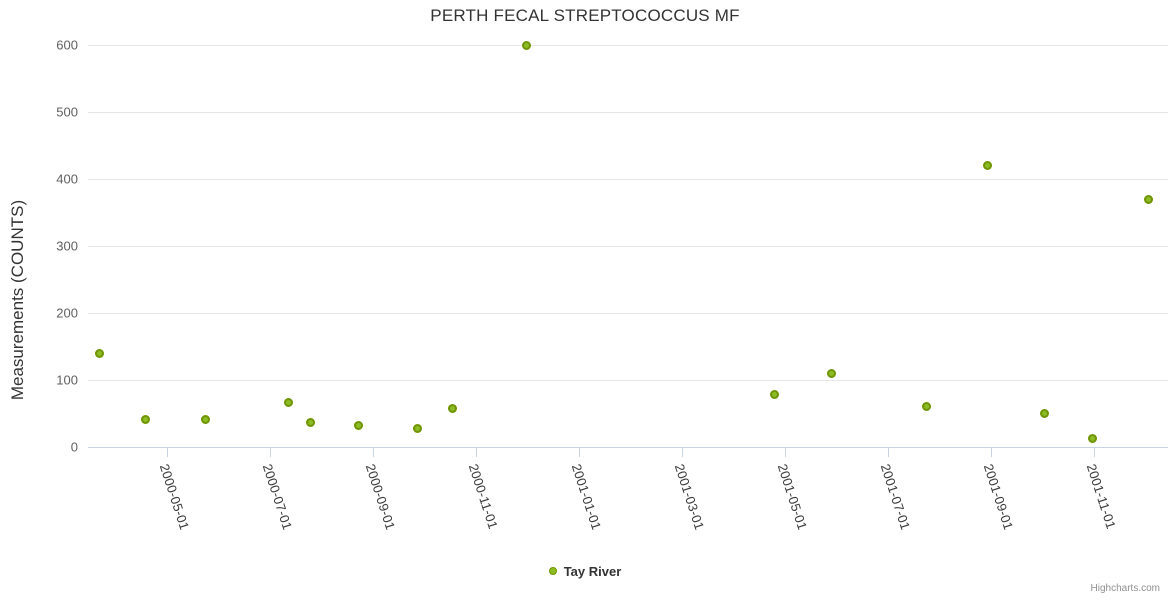  I want to click on x-axis-tick-label: 2000-09-01, so click(380, 497).